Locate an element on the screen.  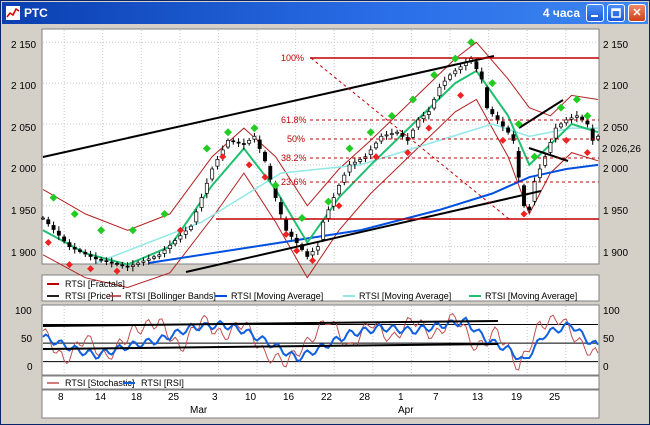
rsi-line is located at coordinates (320, 339).